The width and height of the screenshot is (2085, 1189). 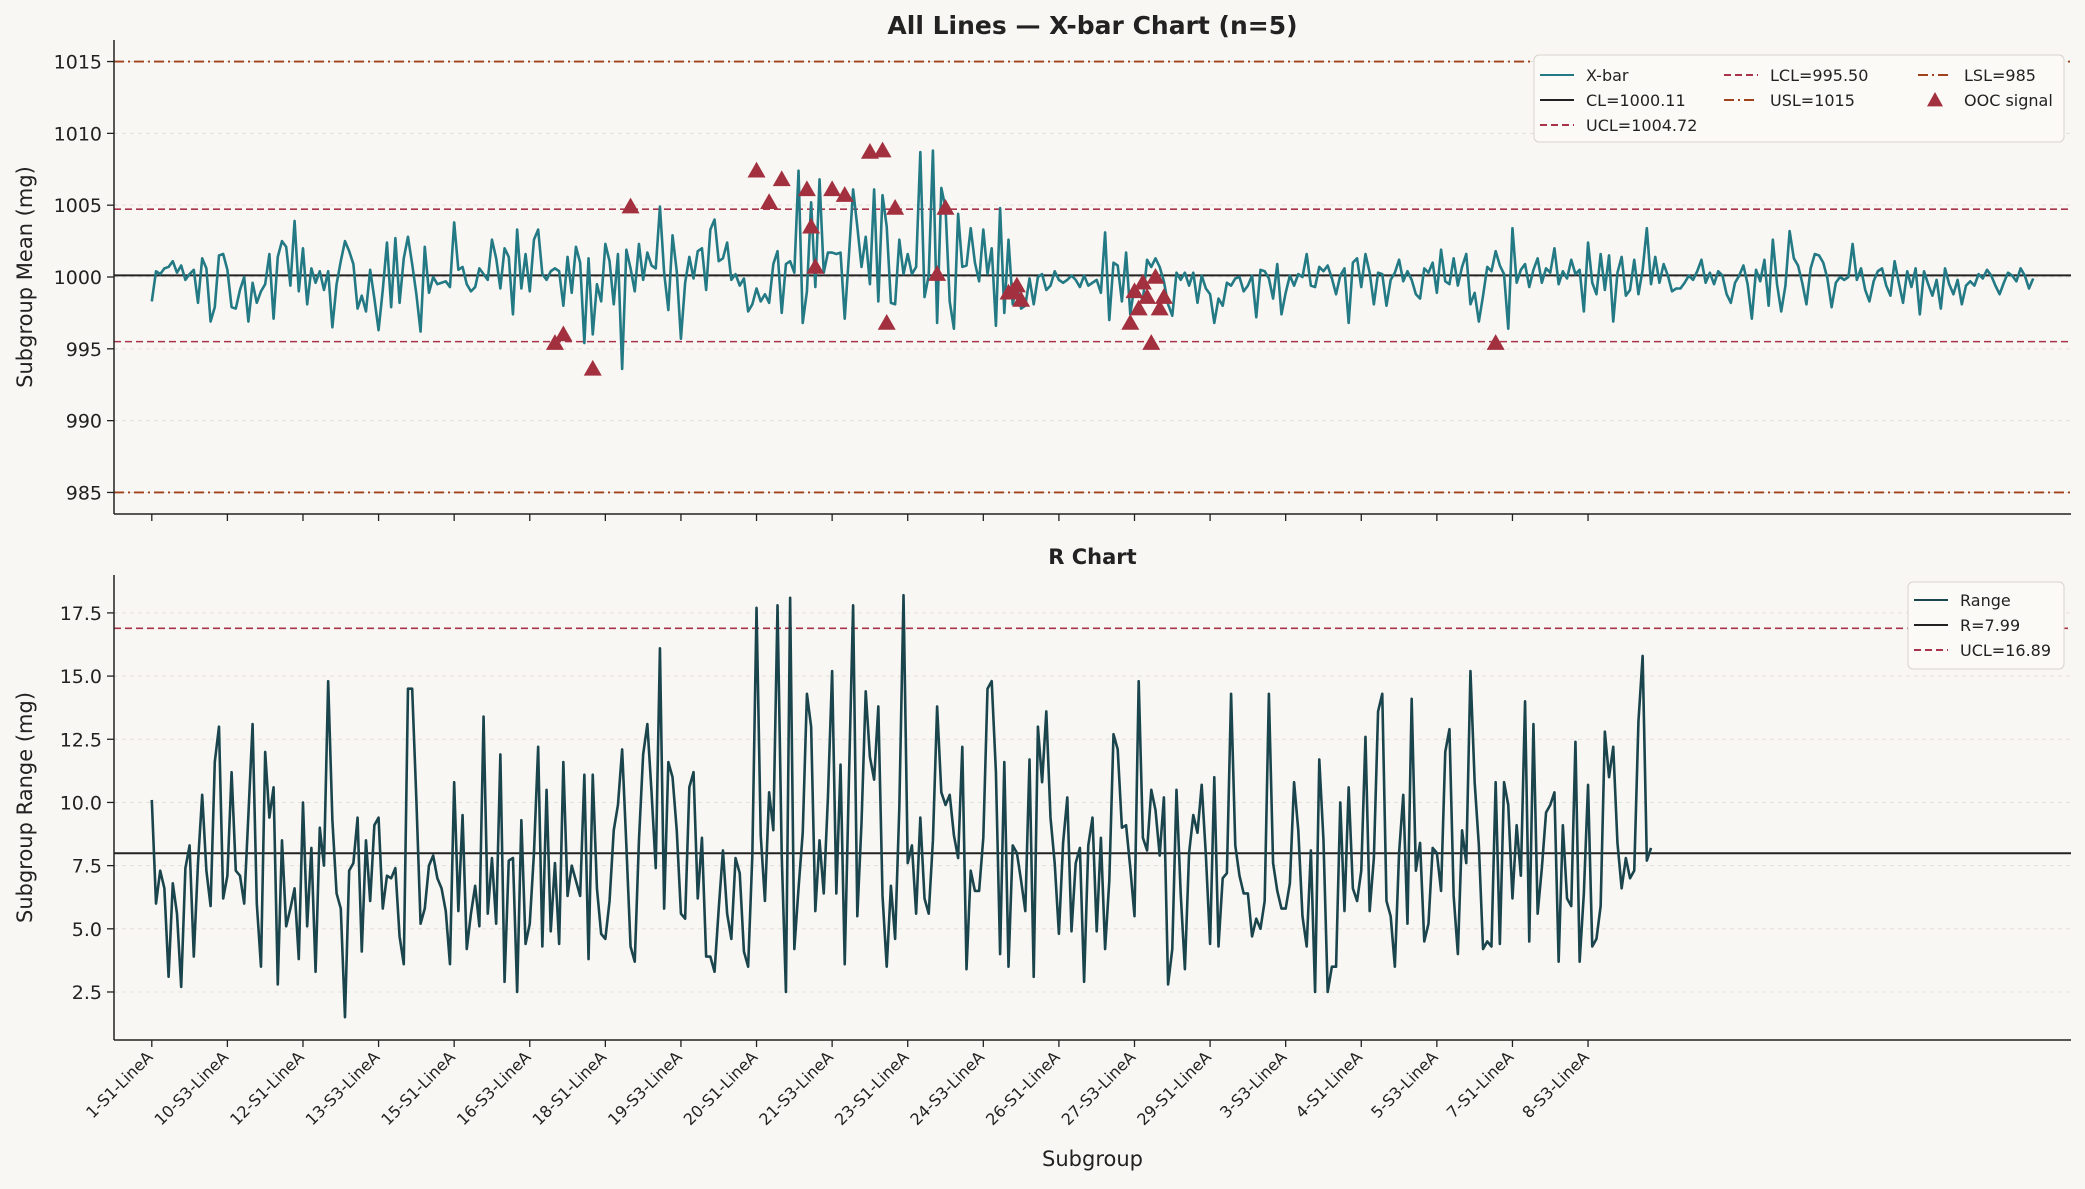 What do you see at coordinates (1480, 1084) in the screenshot?
I see `x-tick-label: 7-S1-LineA` at bounding box center [1480, 1084].